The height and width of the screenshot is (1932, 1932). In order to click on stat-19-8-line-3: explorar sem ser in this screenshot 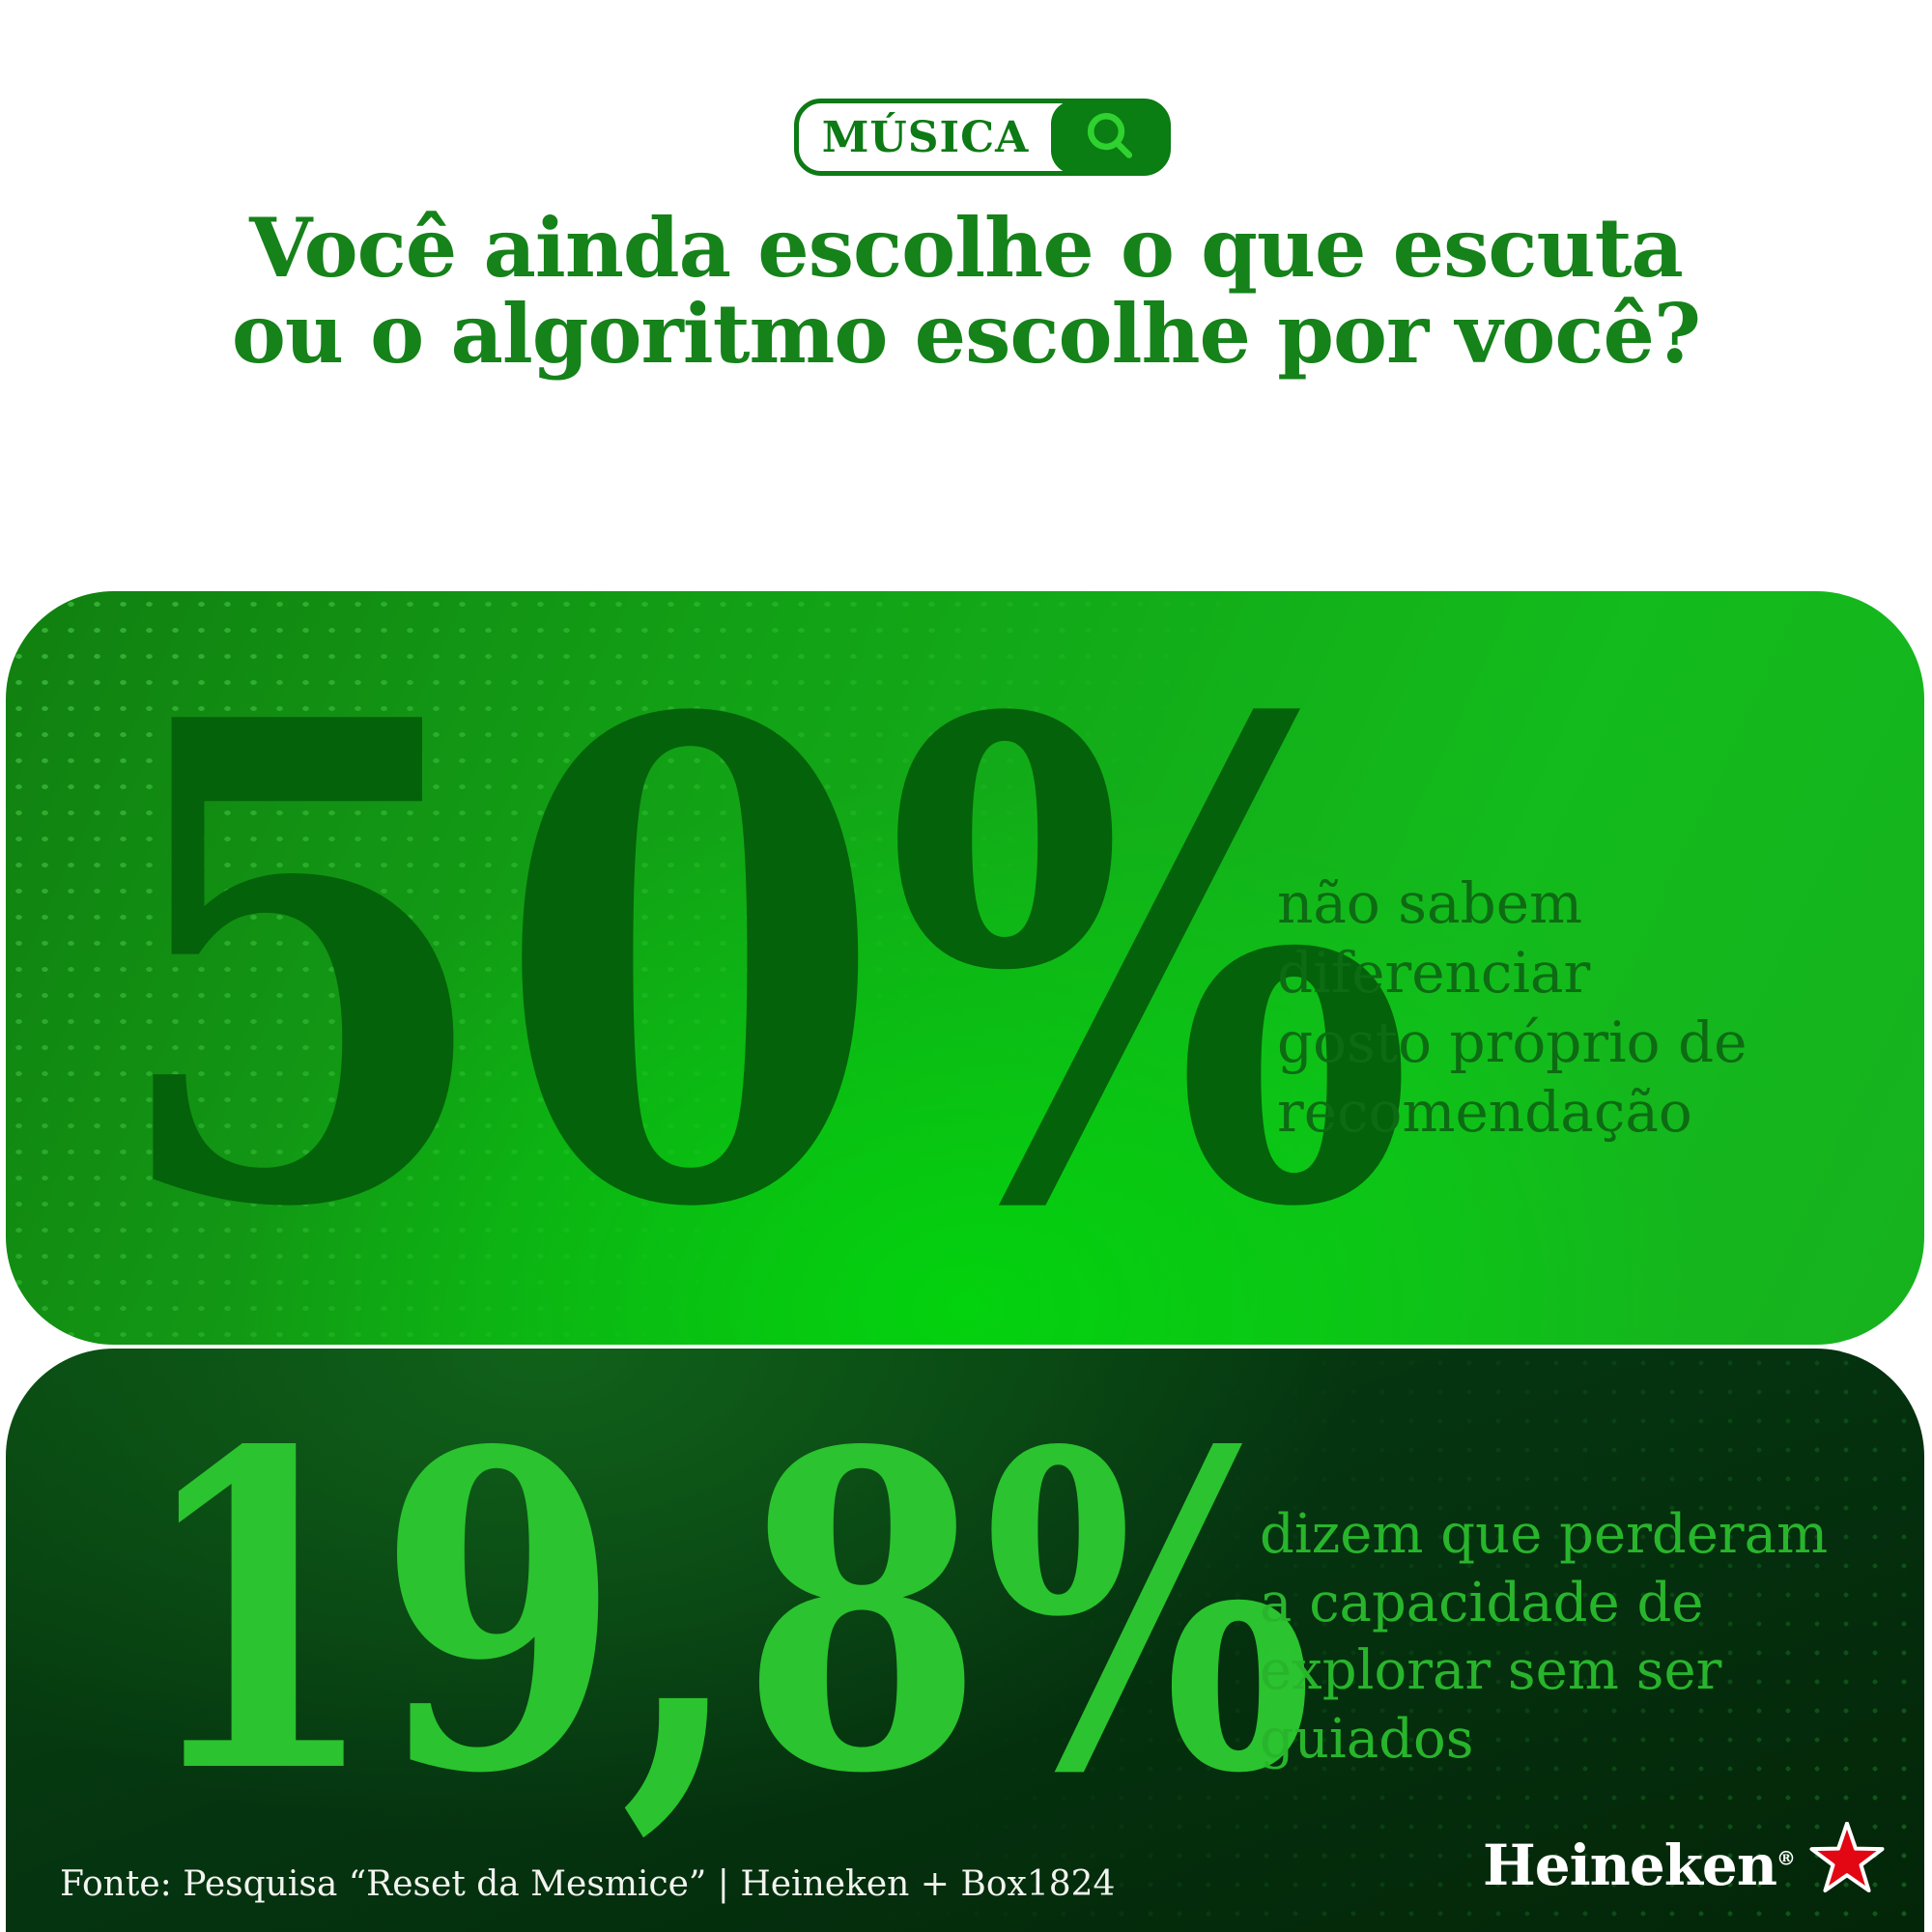, I will do `click(1491, 1671)`.